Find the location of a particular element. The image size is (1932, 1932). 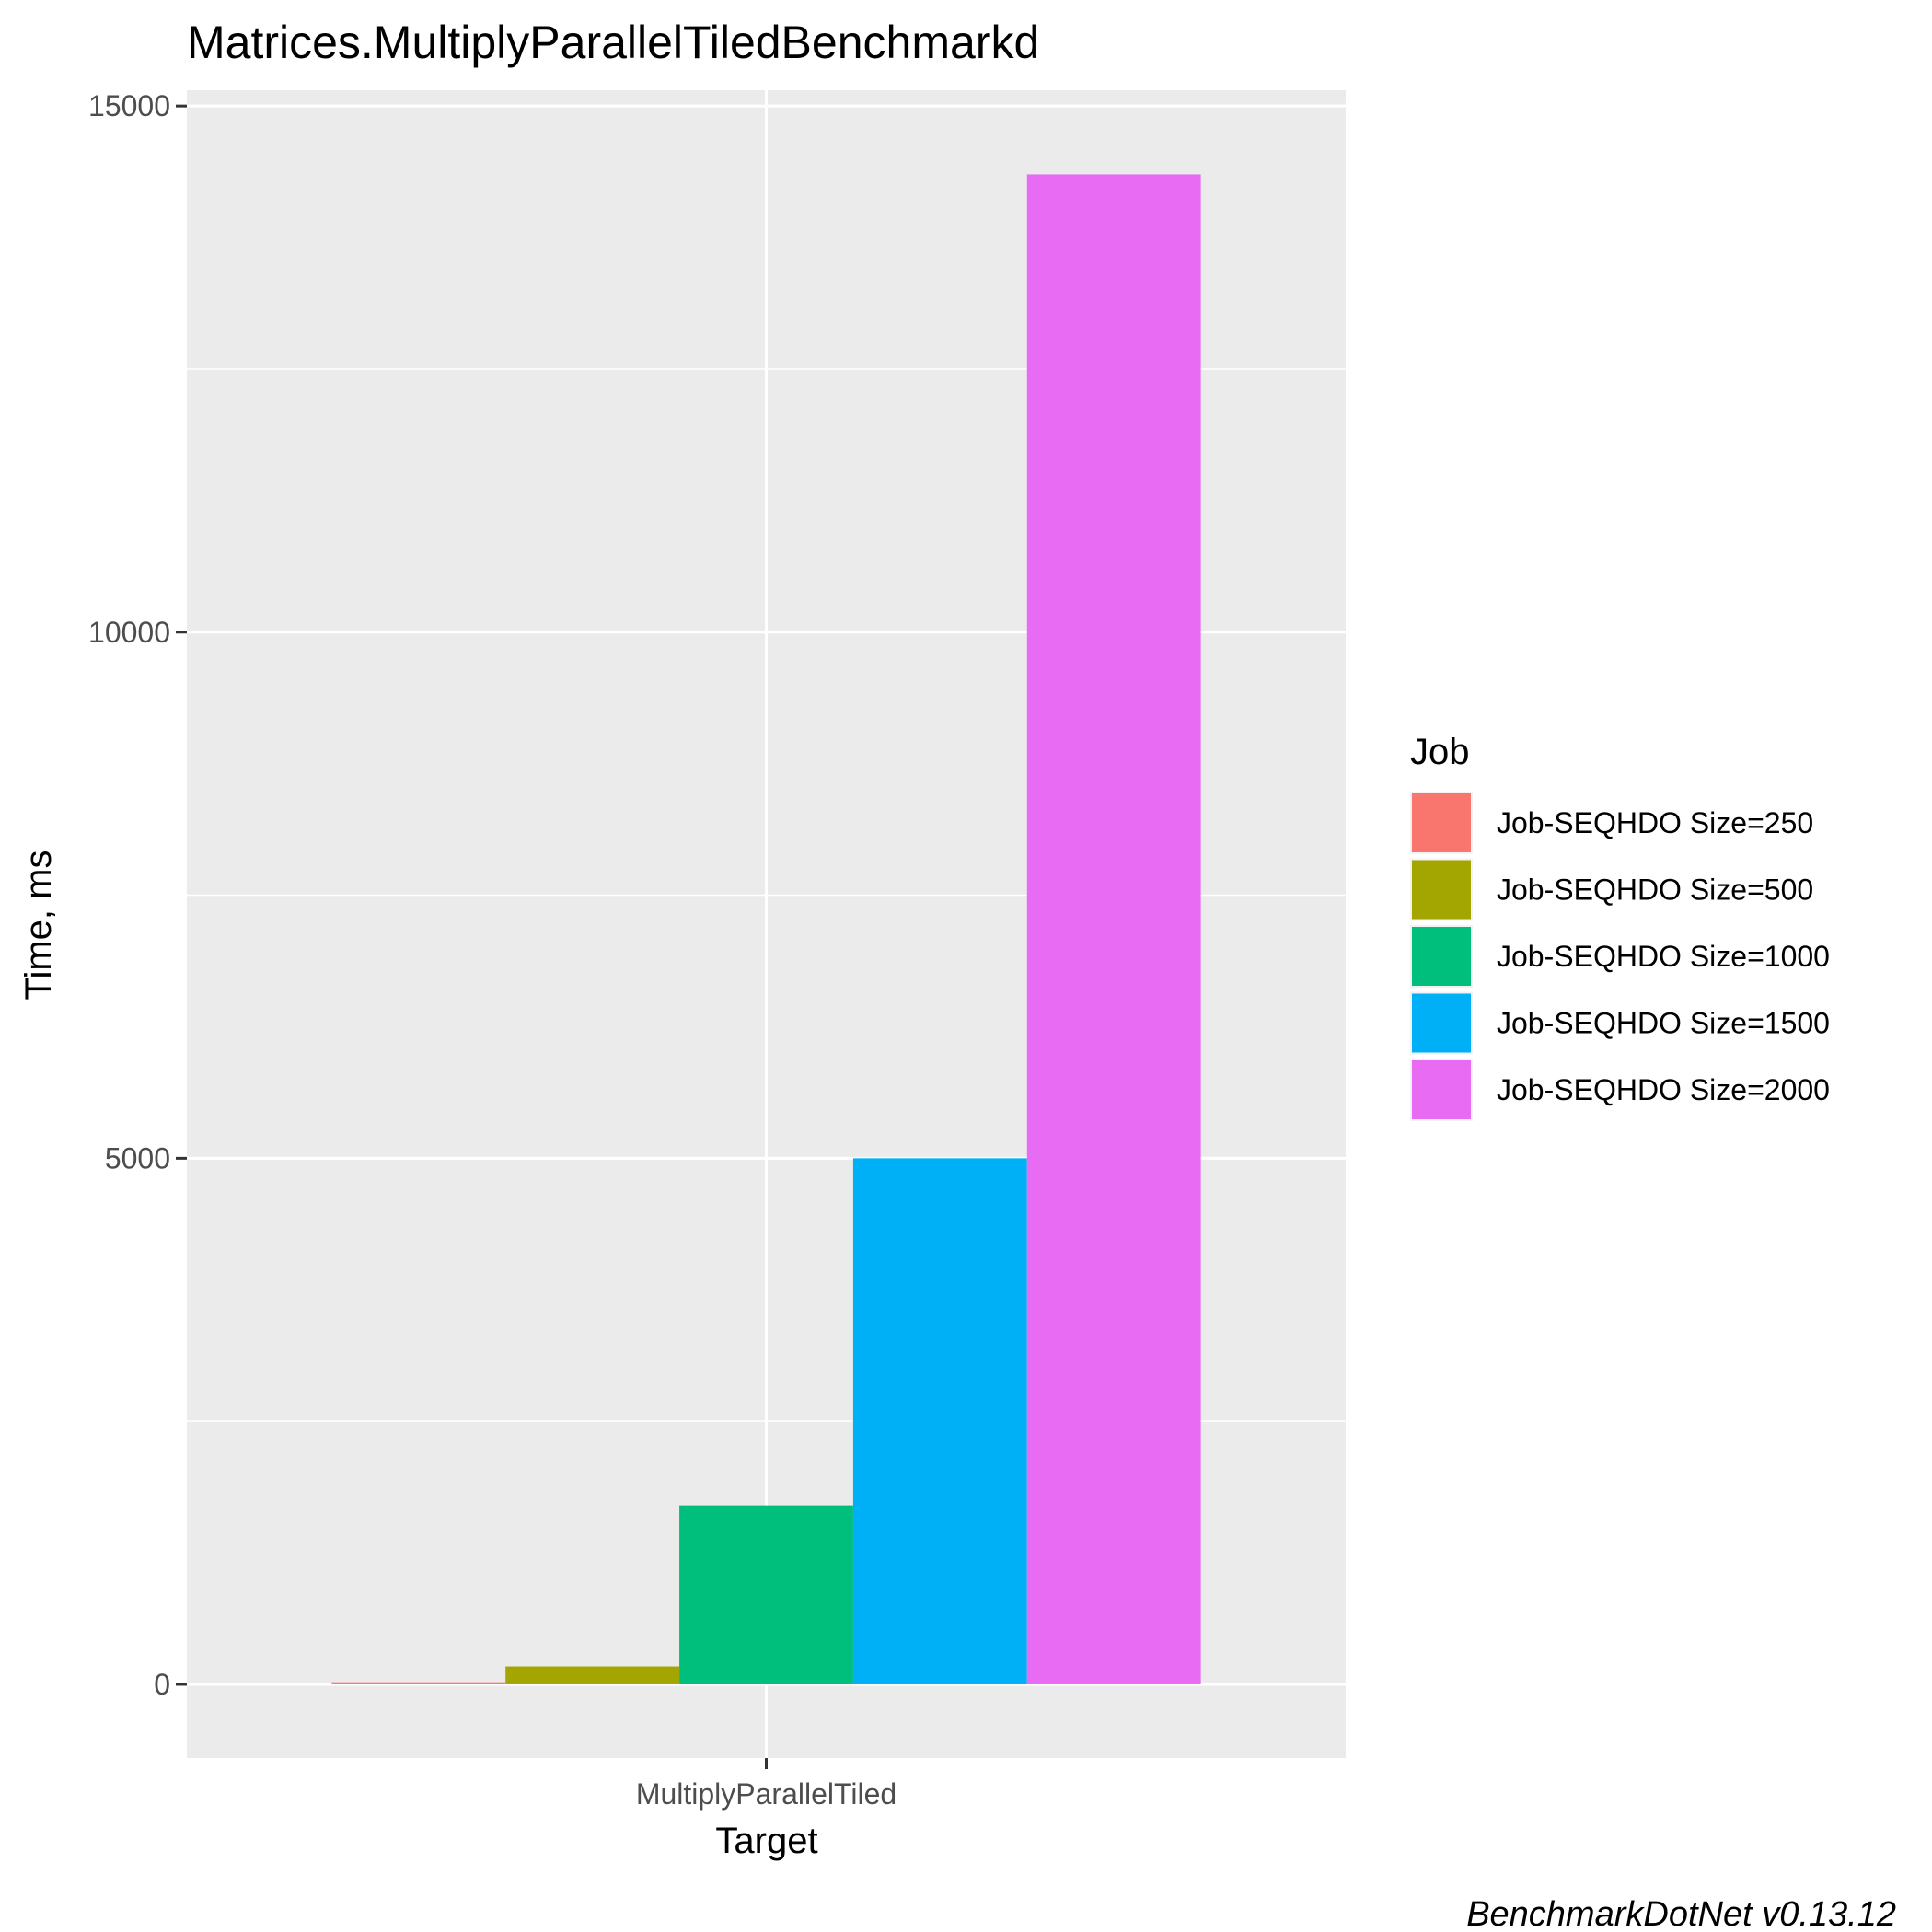

y-tick-label: 10000 is located at coordinates (129, 633).